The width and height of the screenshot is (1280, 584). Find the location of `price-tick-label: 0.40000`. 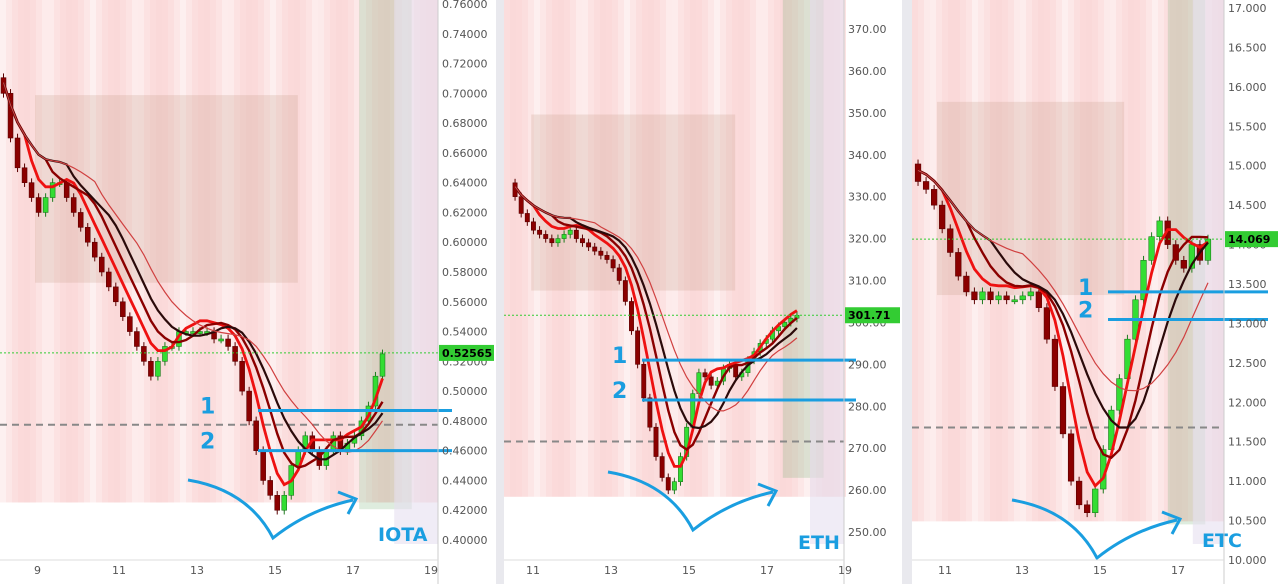

price-tick-label: 0.40000 is located at coordinates (465, 540).